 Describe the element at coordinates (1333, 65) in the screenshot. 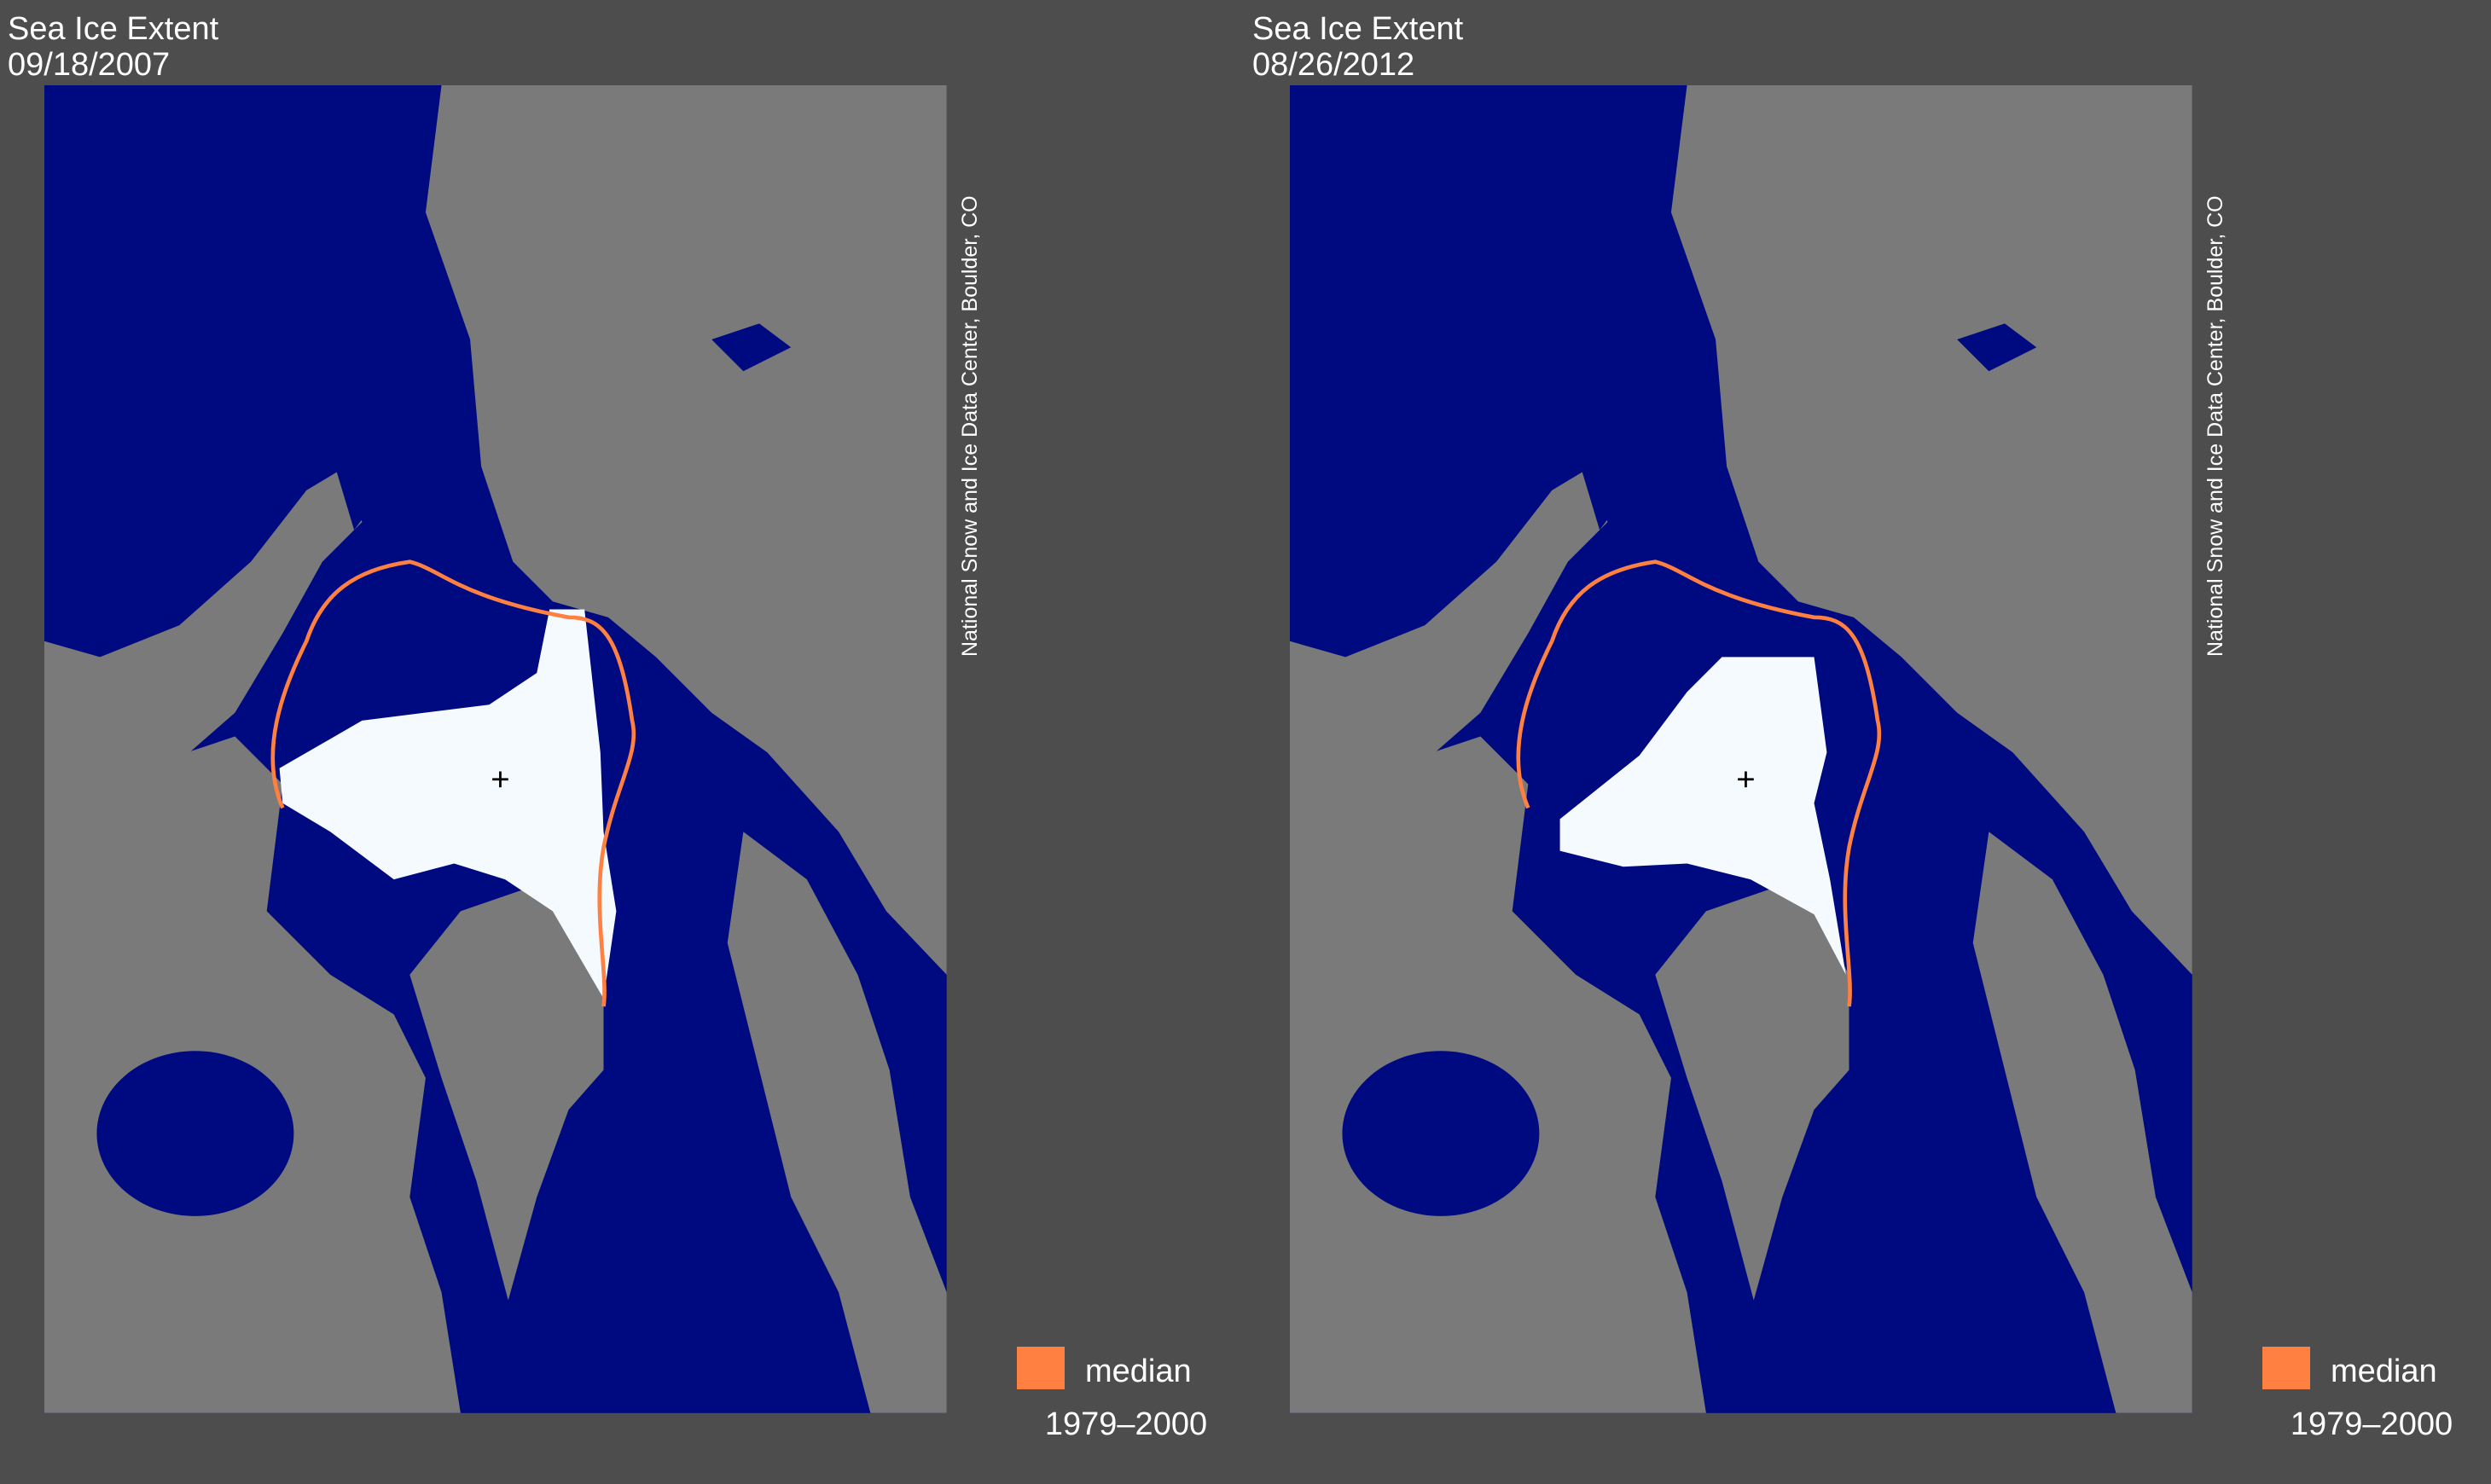

I see `panel-date: 08/26/2012` at that location.